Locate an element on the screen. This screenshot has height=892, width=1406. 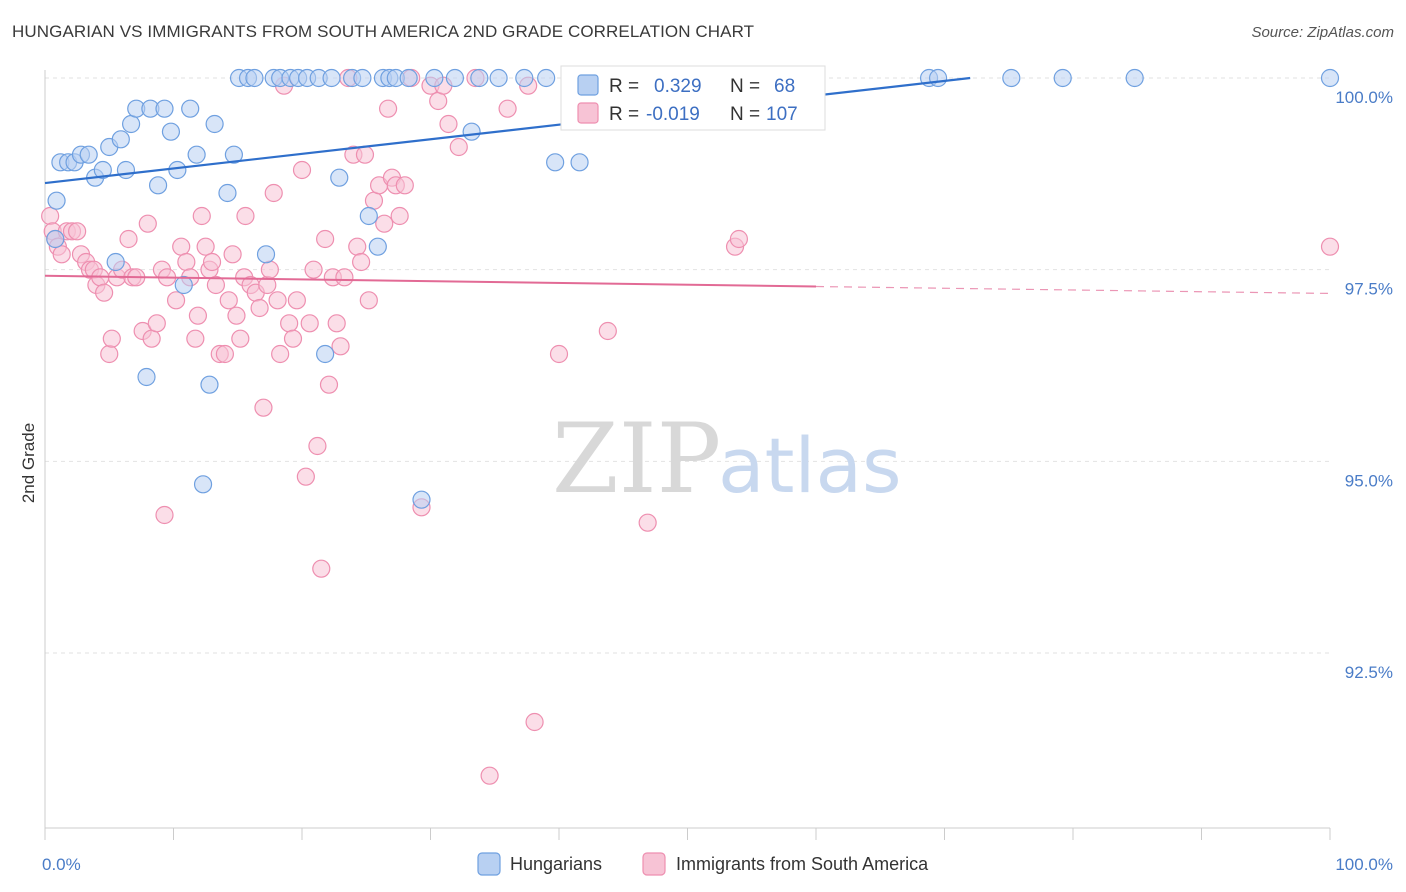
y-tick-label-2: 97.5% is located at coordinates (1369, 289).